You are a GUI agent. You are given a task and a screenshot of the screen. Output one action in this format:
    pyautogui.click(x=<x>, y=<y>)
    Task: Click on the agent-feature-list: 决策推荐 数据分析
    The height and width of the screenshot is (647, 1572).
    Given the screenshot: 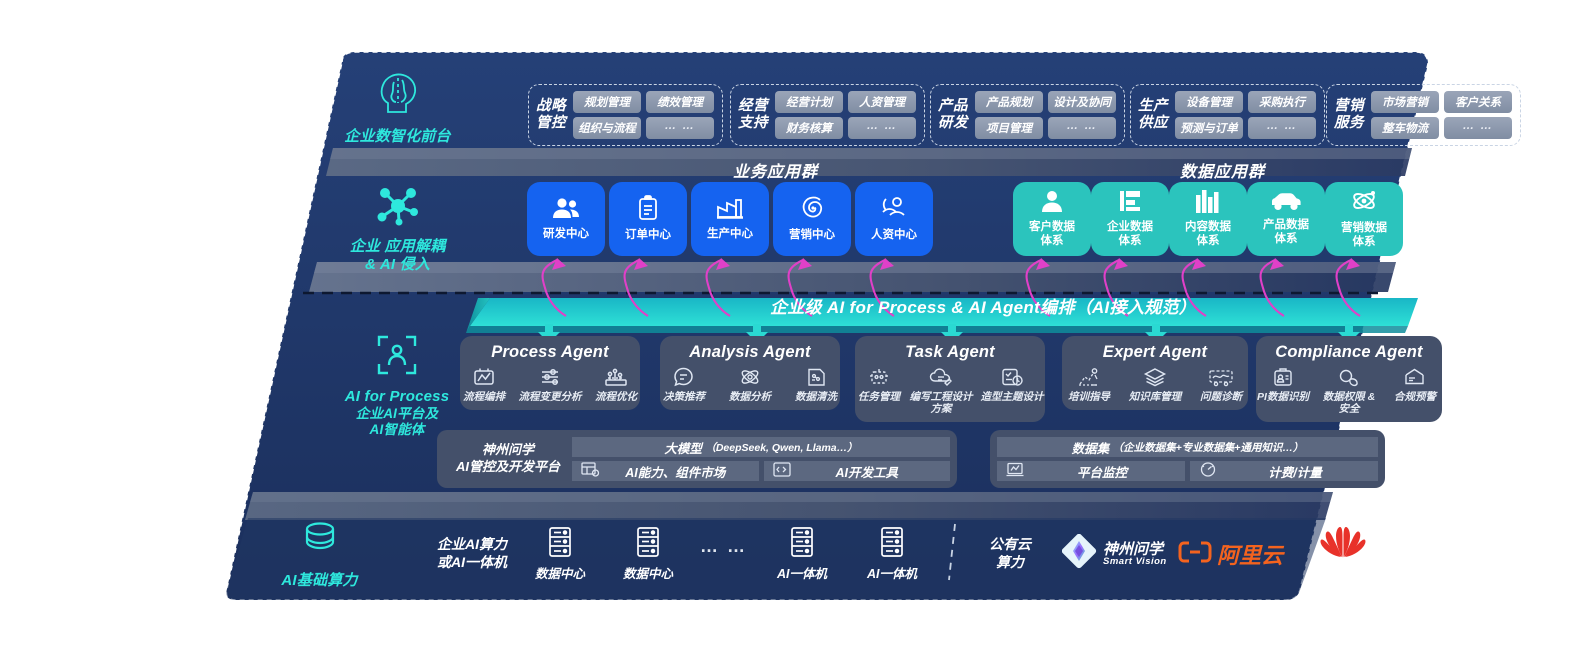 What is the action you would take?
    pyautogui.click(x=750, y=384)
    